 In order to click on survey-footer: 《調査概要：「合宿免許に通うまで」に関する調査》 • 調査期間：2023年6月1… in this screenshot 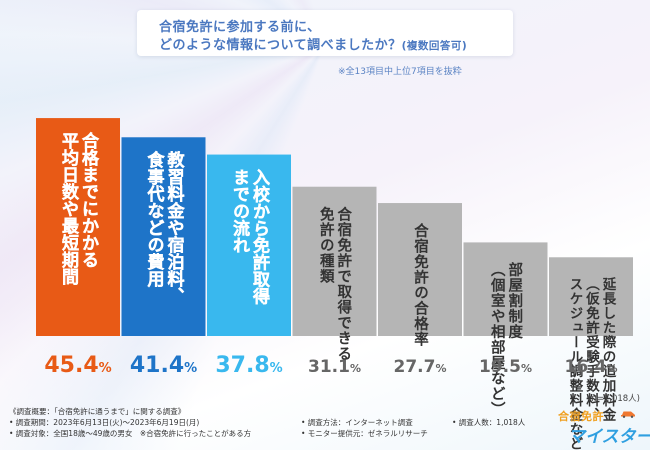, I will do `click(271, 422)`.